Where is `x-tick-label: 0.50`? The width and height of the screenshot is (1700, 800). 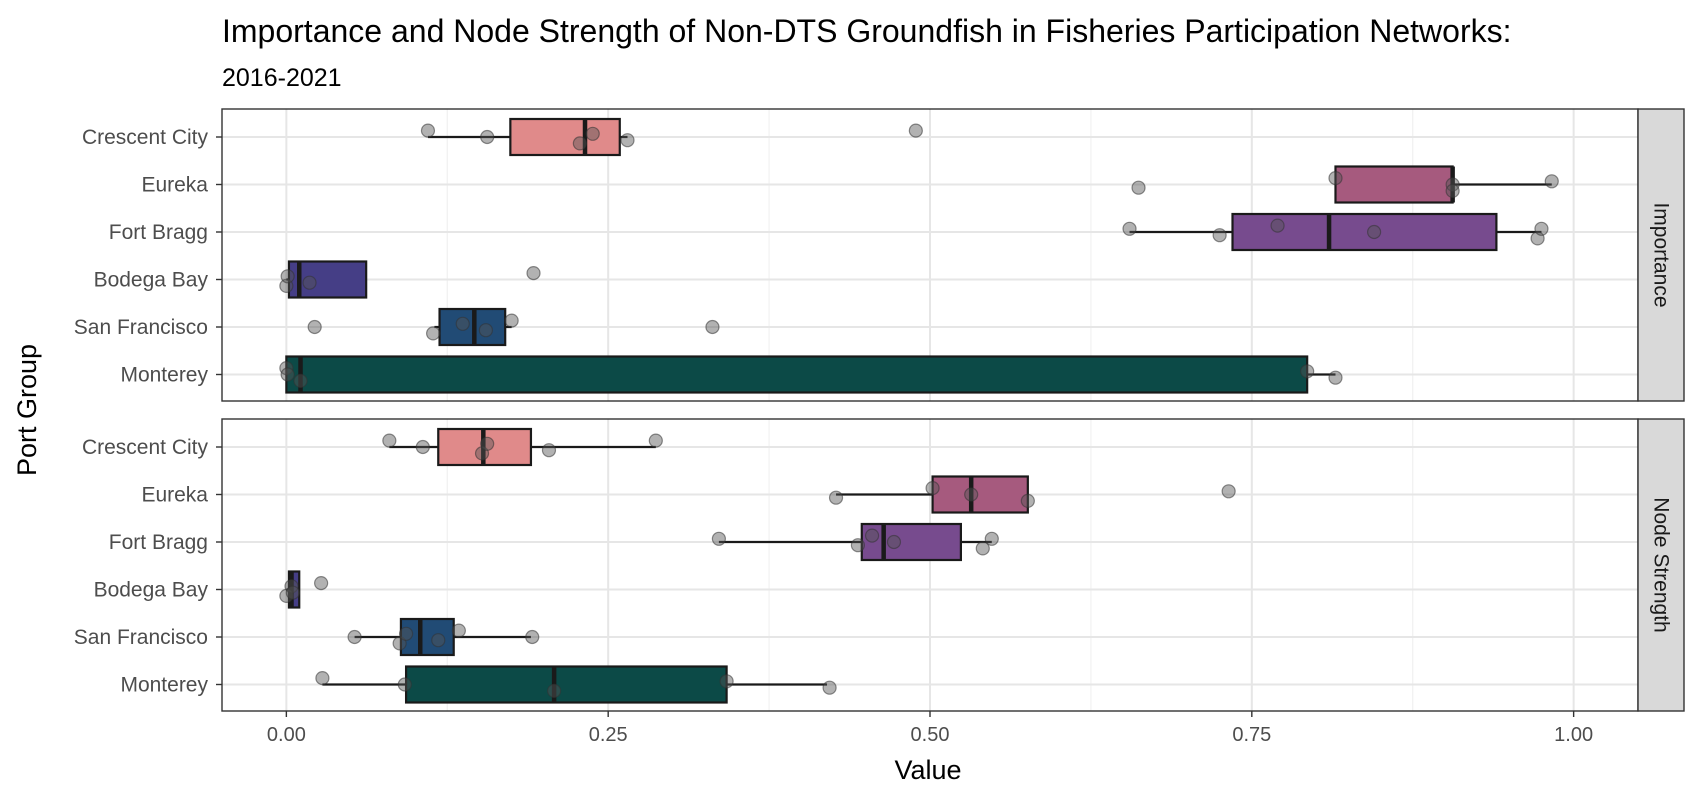
x-tick-label: 0.50 is located at coordinates (930, 735).